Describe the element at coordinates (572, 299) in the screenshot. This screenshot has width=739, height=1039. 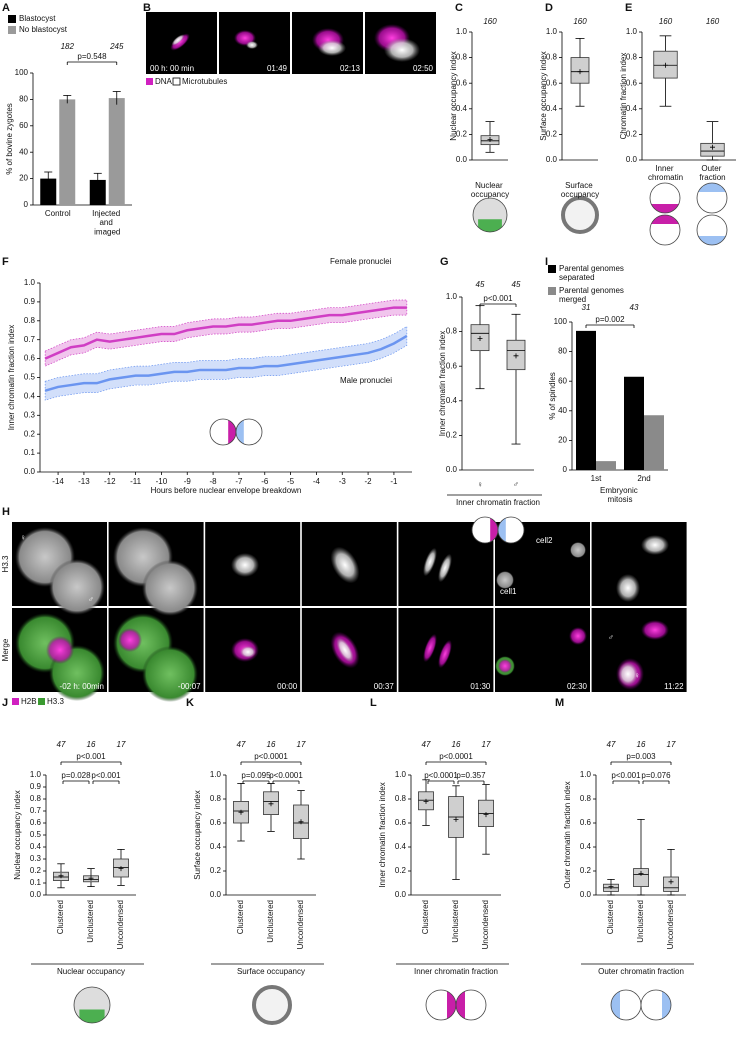
I see `text-line: merged` at that location.